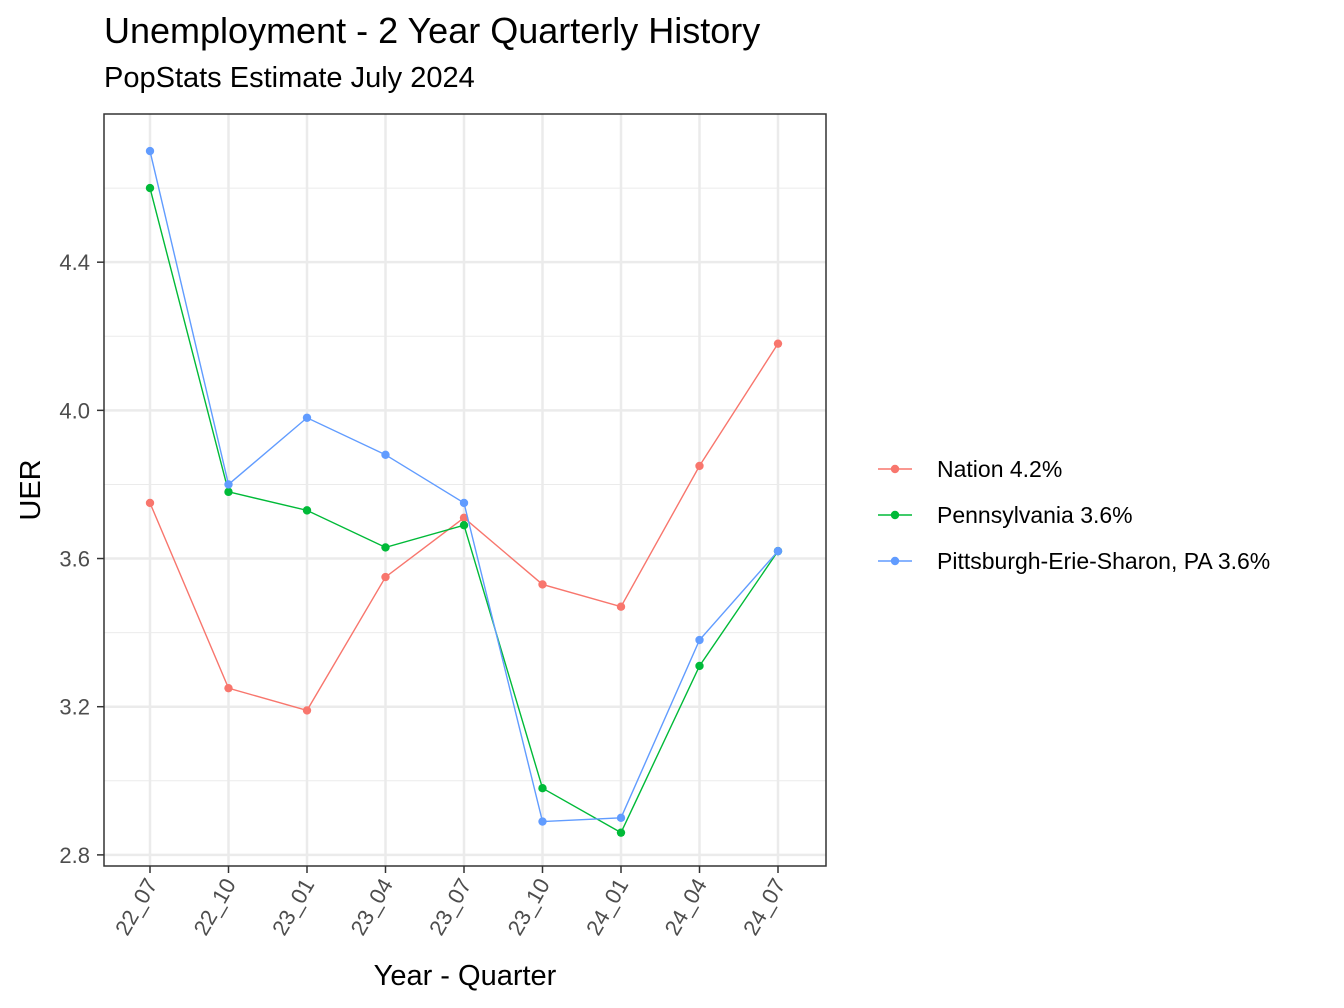 This screenshot has height=1008, width=1344. I want to click on y-tick-label: 2.8, so click(74, 855).